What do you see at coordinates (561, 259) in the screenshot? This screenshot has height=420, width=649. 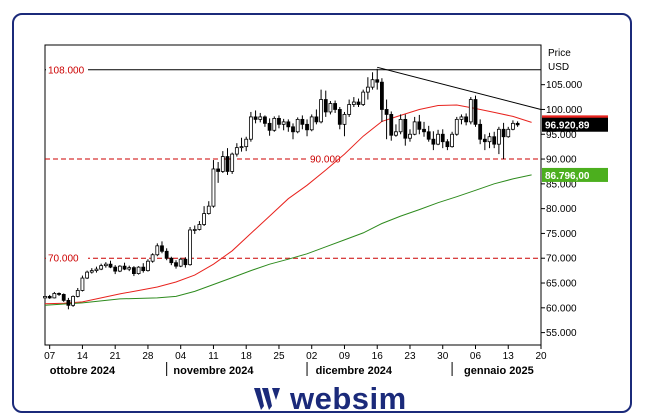 I see `y-tick-label: 70.000` at bounding box center [561, 259].